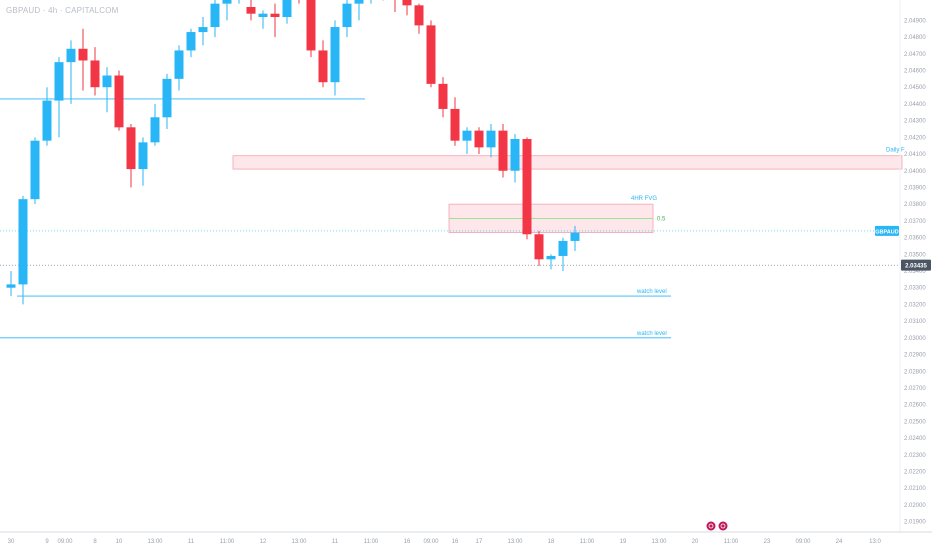 The width and height of the screenshot is (932, 550). I want to click on price-tick-label: 2.03100, so click(915, 322).